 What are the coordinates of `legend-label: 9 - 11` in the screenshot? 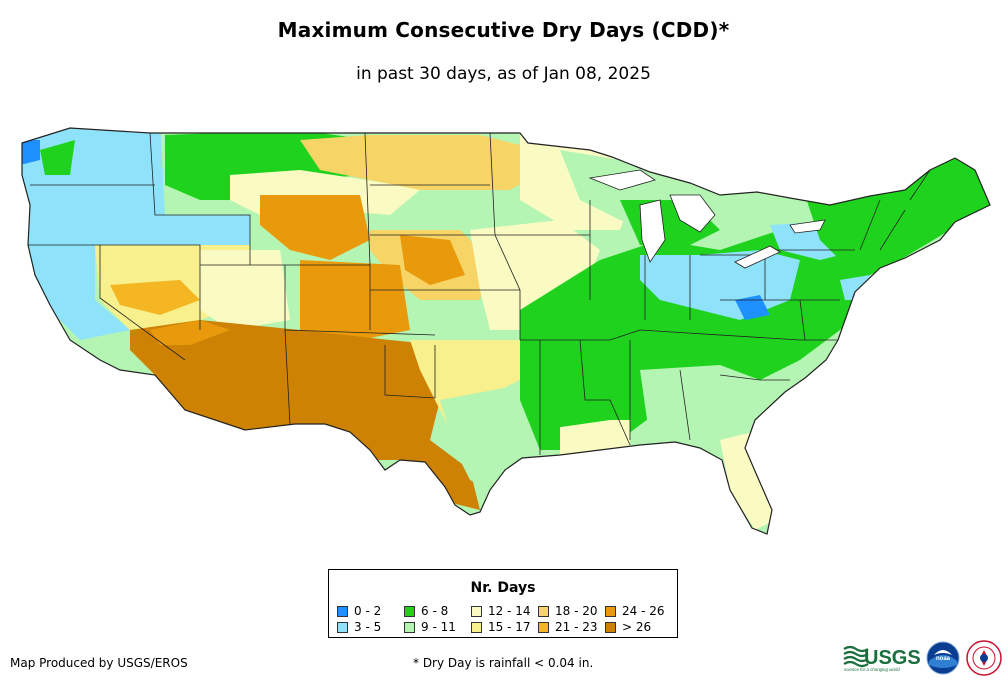 It's located at (438, 627).